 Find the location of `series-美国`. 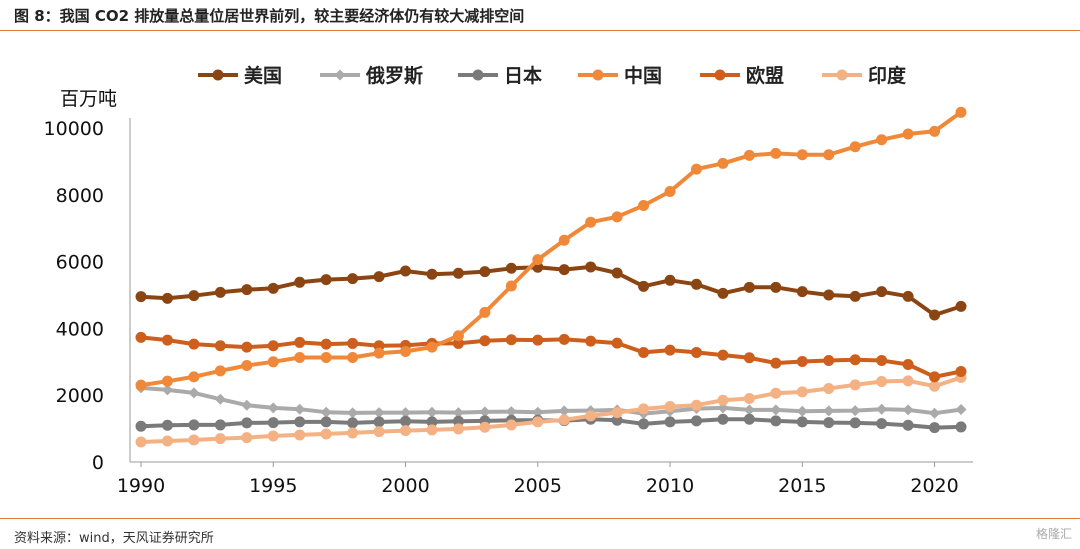

series-美国 is located at coordinates (551, 291).